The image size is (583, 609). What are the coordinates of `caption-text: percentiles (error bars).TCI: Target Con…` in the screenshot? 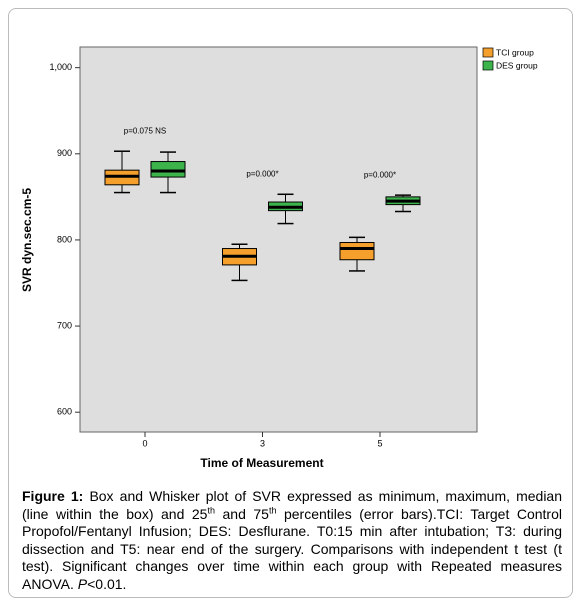 It's located at (292, 548).